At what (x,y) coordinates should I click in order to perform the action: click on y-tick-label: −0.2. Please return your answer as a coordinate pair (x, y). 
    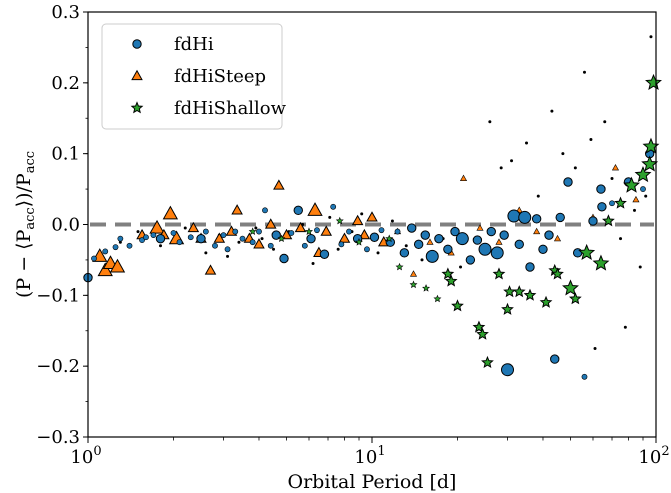
    Looking at the image, I should click on (58, 366).